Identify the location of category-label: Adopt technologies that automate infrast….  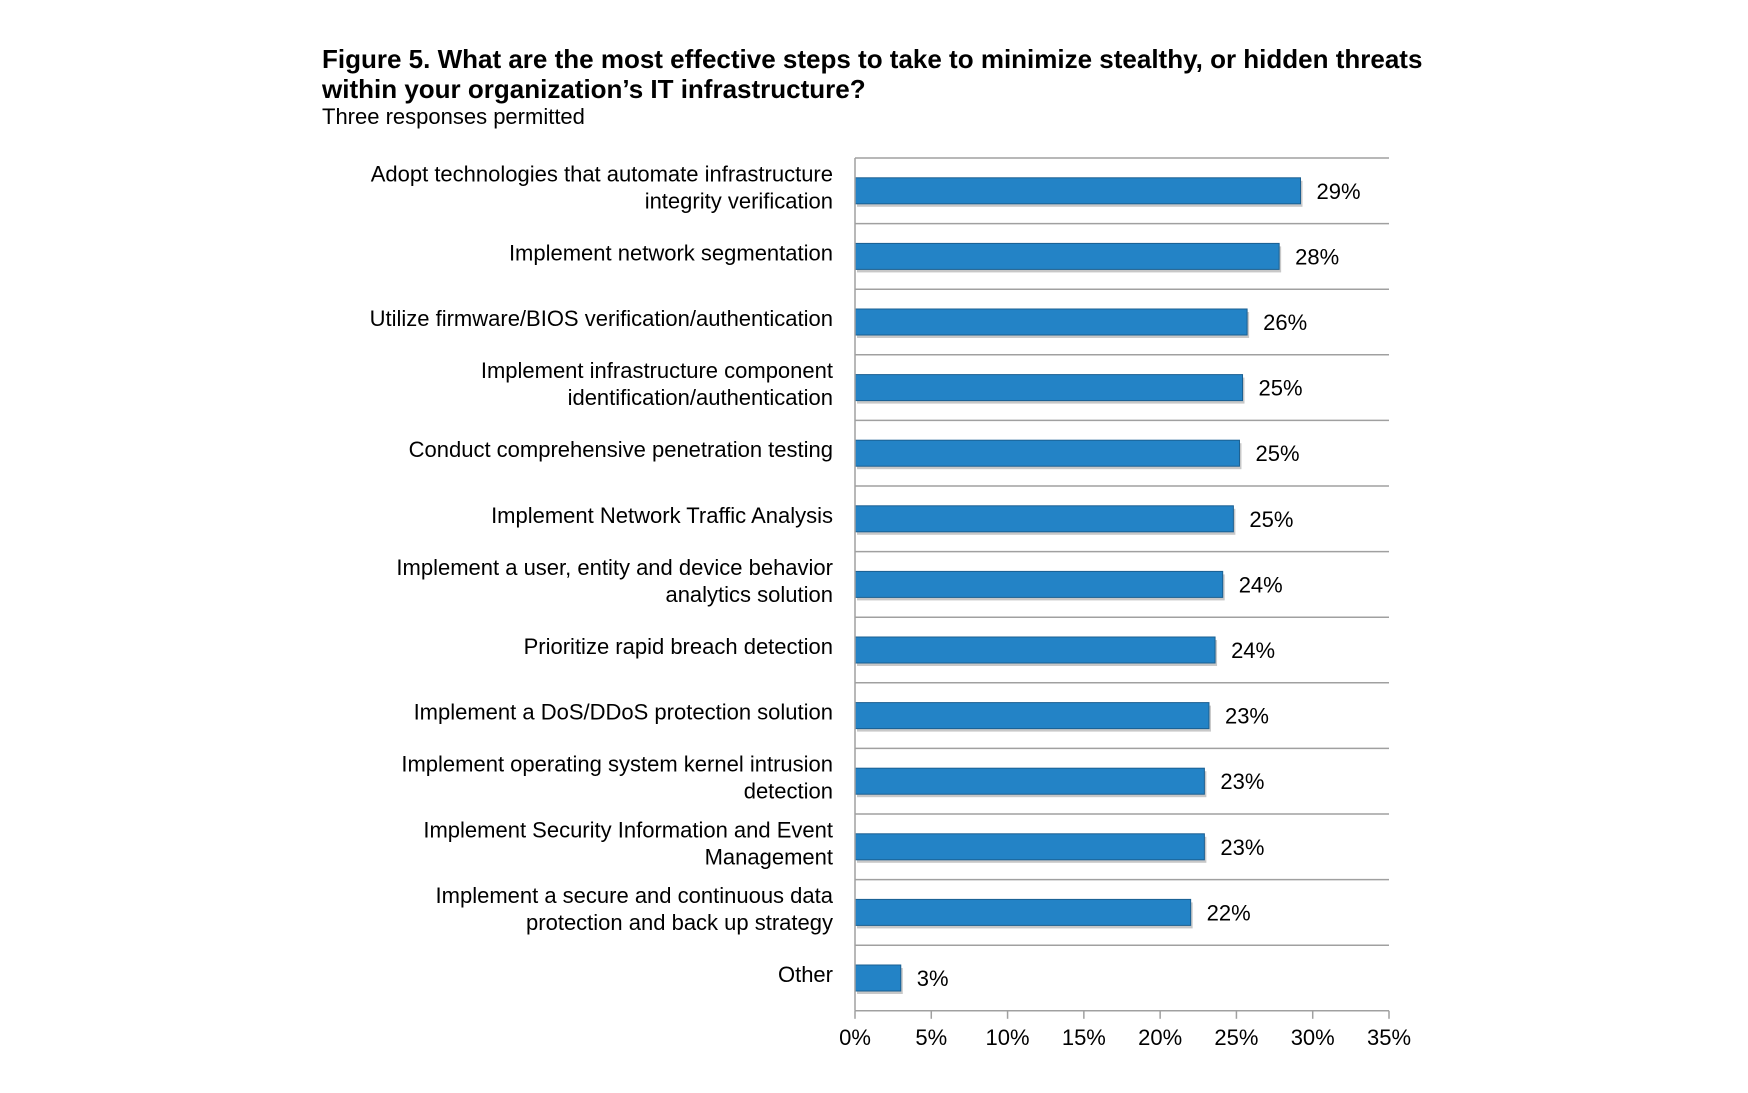
(602, 187).